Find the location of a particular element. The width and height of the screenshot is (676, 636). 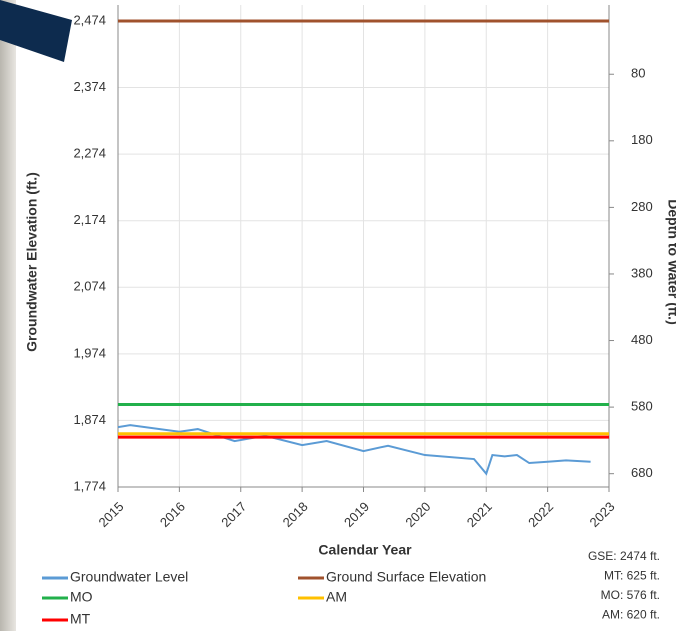

x-axis-title: Calendar Year is located at coordinates (365, 550).